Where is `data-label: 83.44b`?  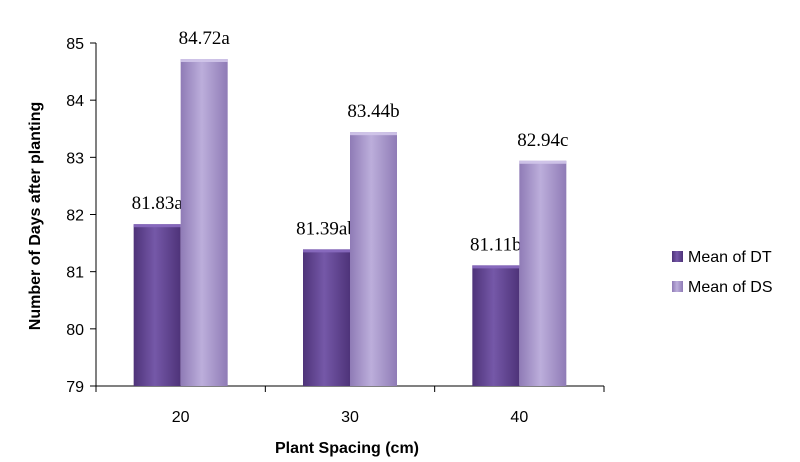
data-label: 83.44b is located at coordinates (373, 111).